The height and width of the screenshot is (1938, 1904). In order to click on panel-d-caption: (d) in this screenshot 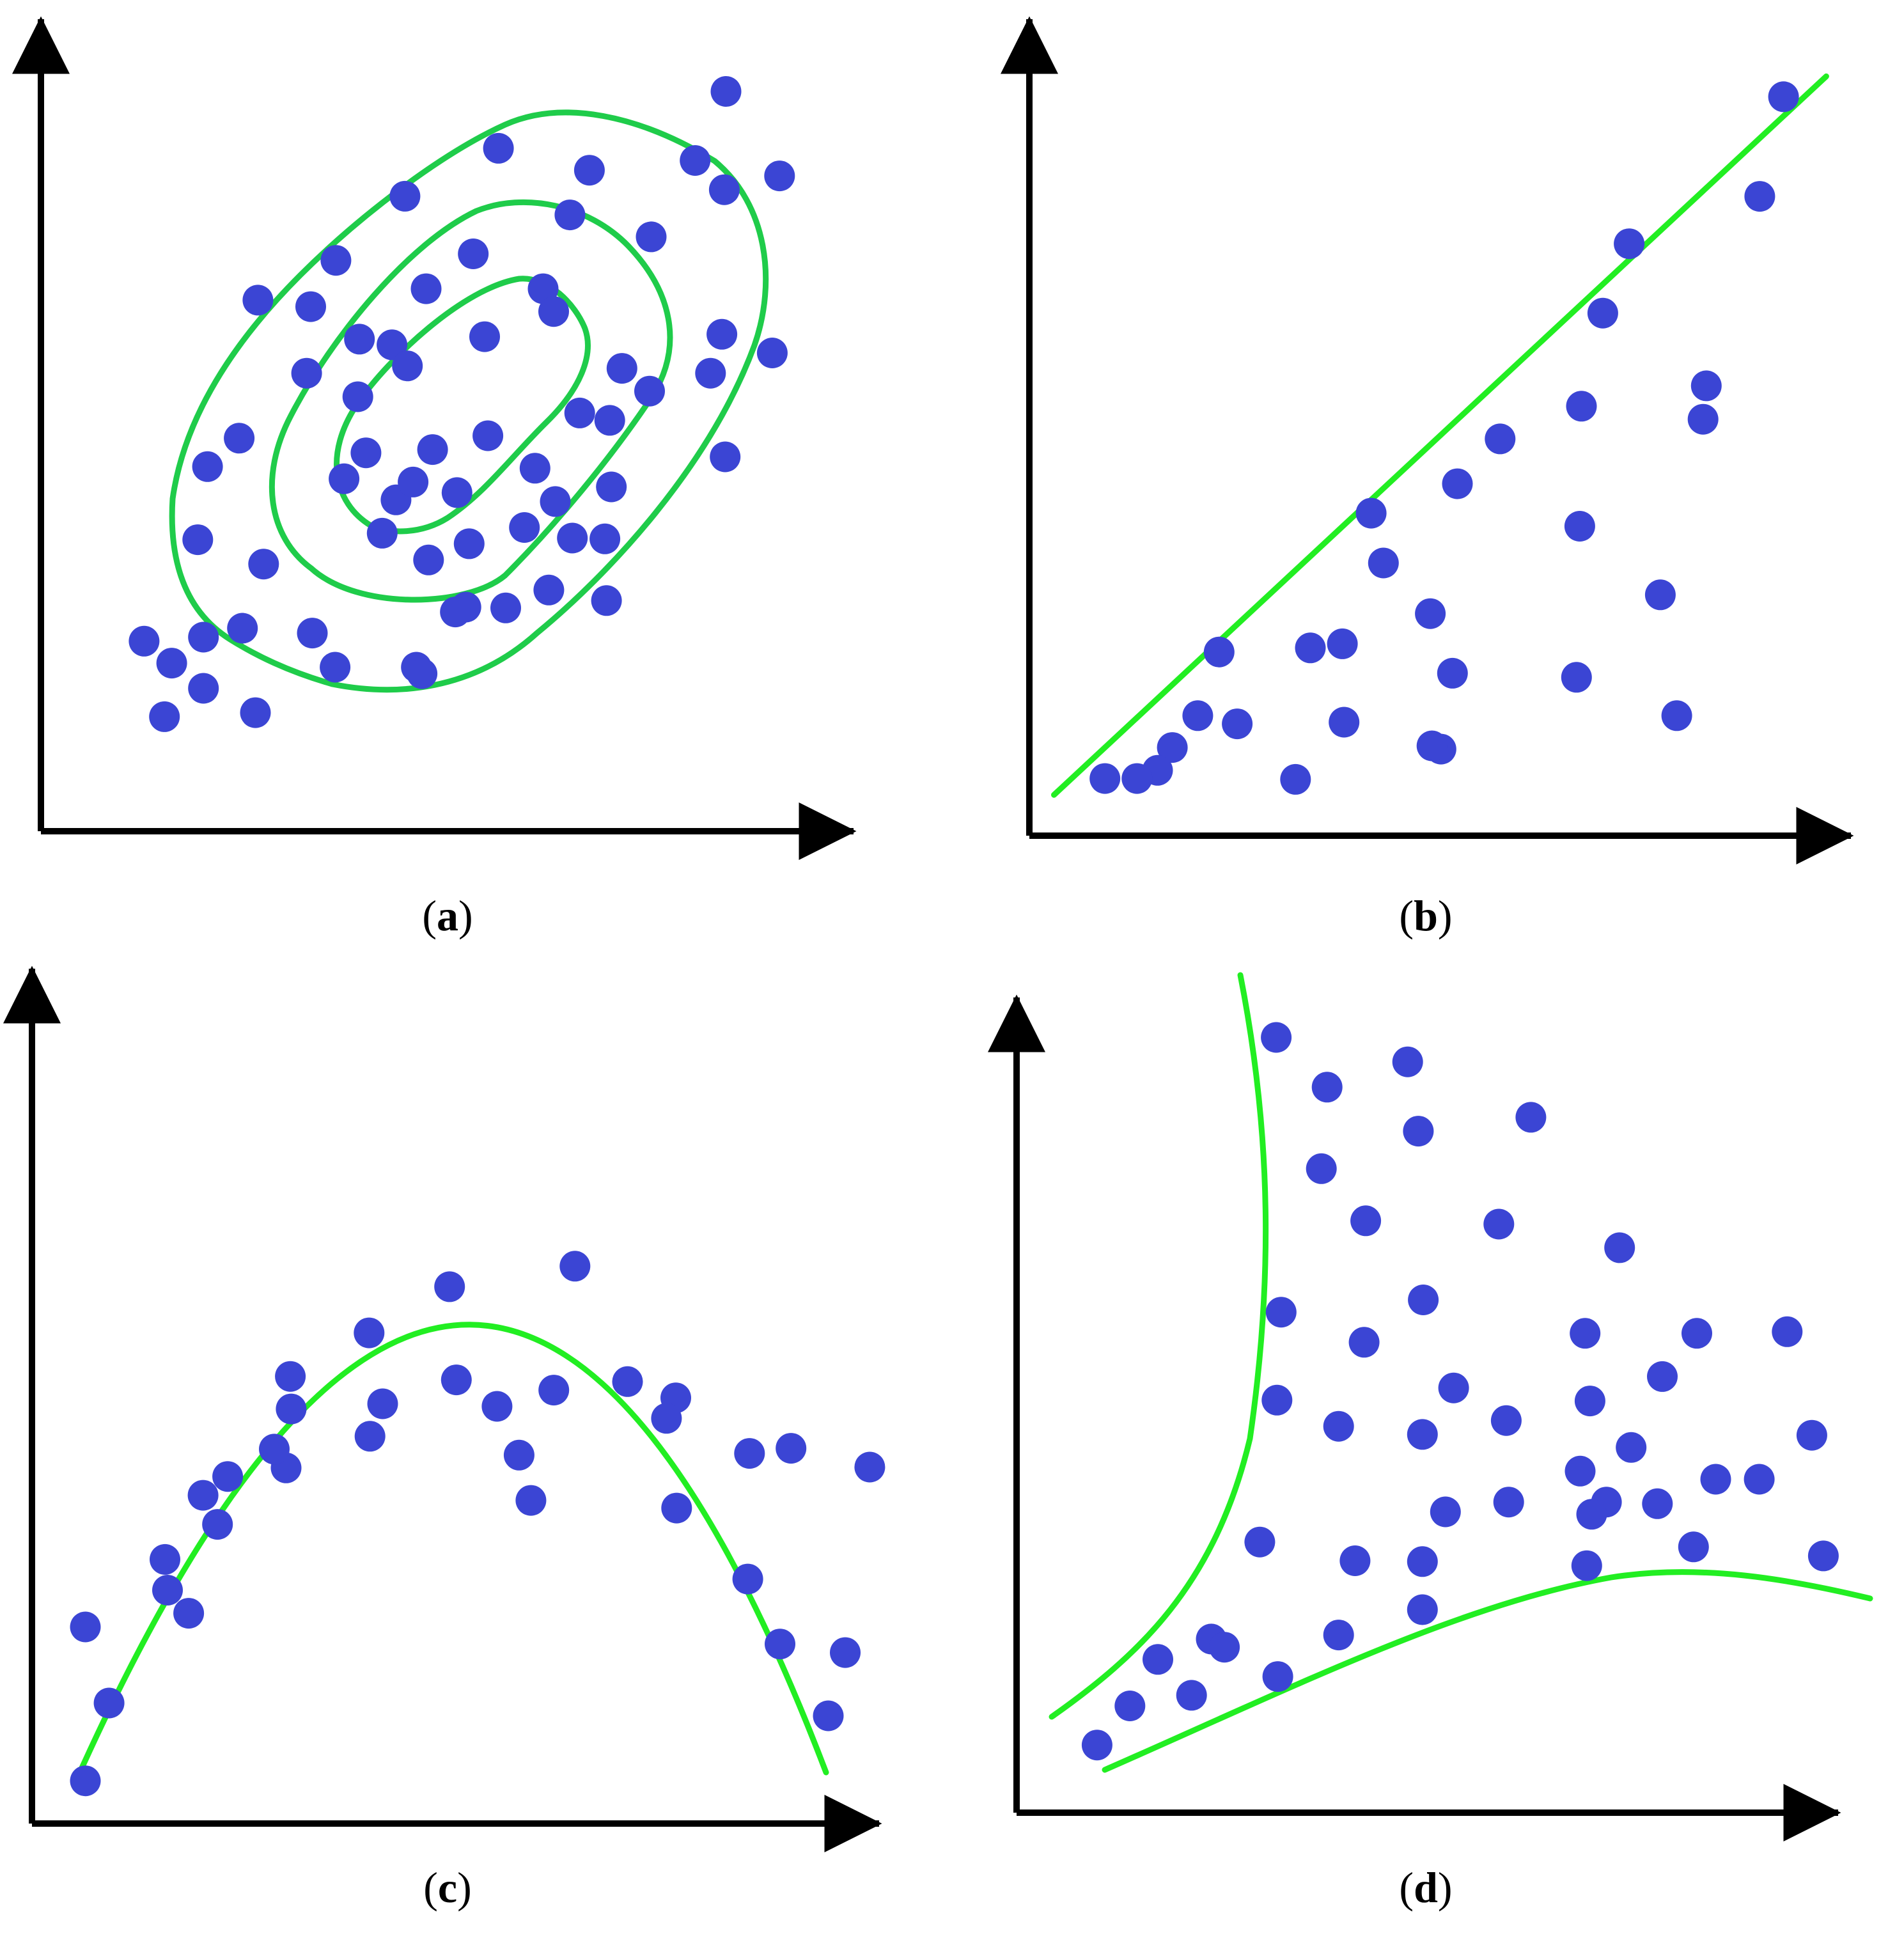, I will do `click(1425, 1887)`.